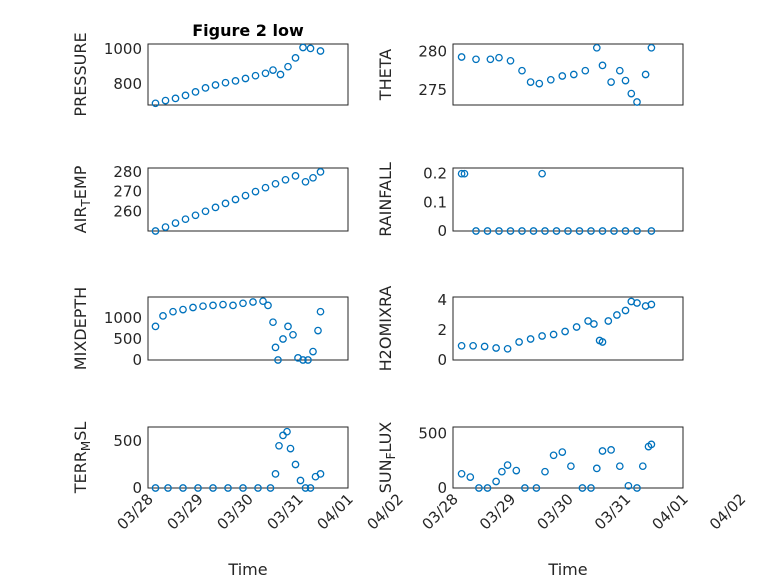 This screenshot has width=778, height=583. What do you see at coordinates (385, 75) in the screenshot?
I see `y-axis-label-main: THETA` at bounding box center [385, 75].